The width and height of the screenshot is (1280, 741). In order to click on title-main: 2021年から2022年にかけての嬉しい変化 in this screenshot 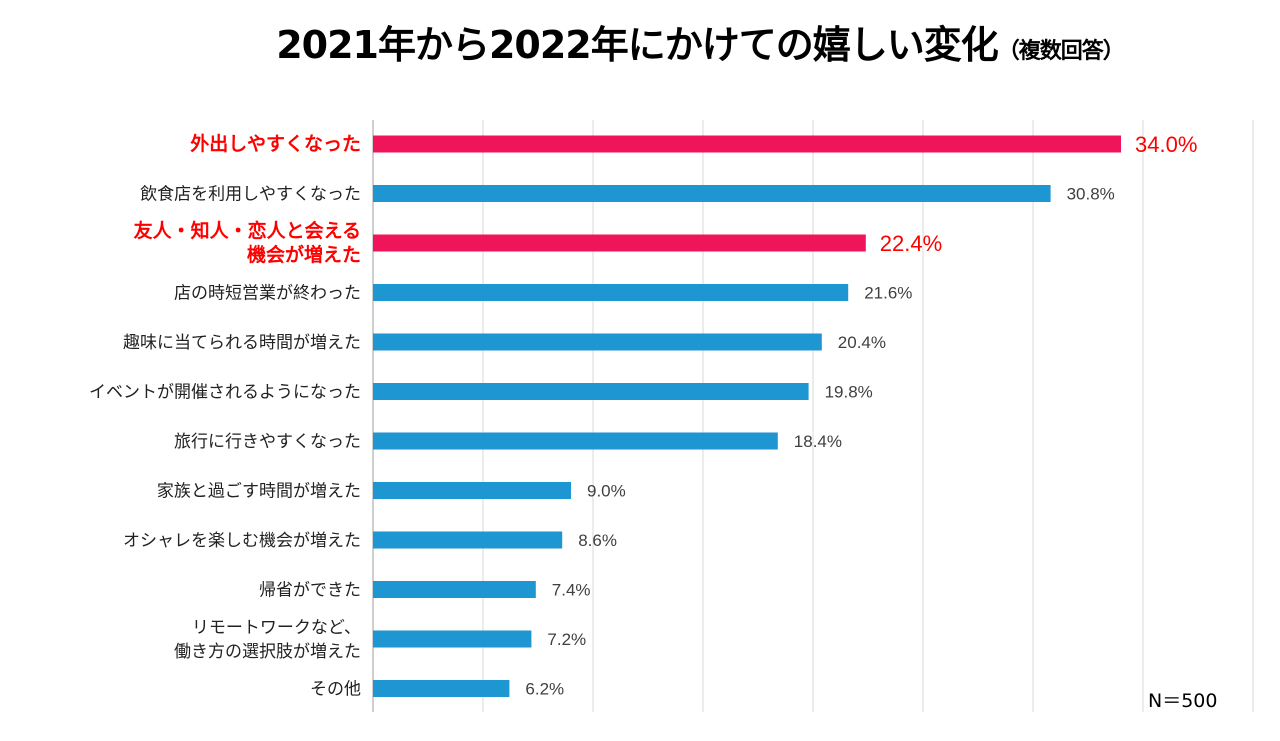, I will do `click(637, 45)`.